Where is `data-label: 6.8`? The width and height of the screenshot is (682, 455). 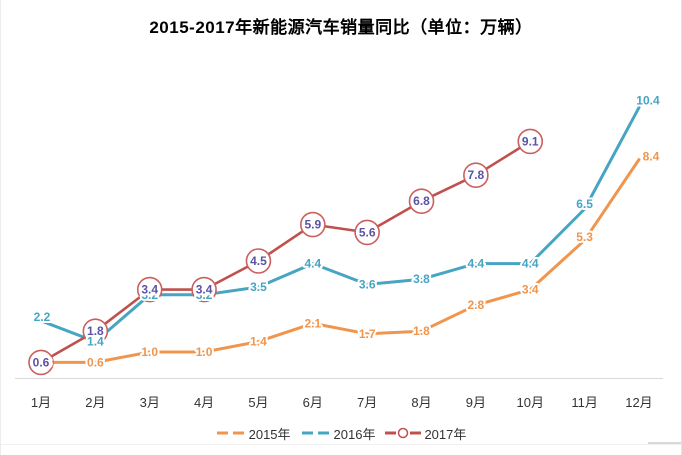 data-label: 6.8 is located at coordinates (421, 201).